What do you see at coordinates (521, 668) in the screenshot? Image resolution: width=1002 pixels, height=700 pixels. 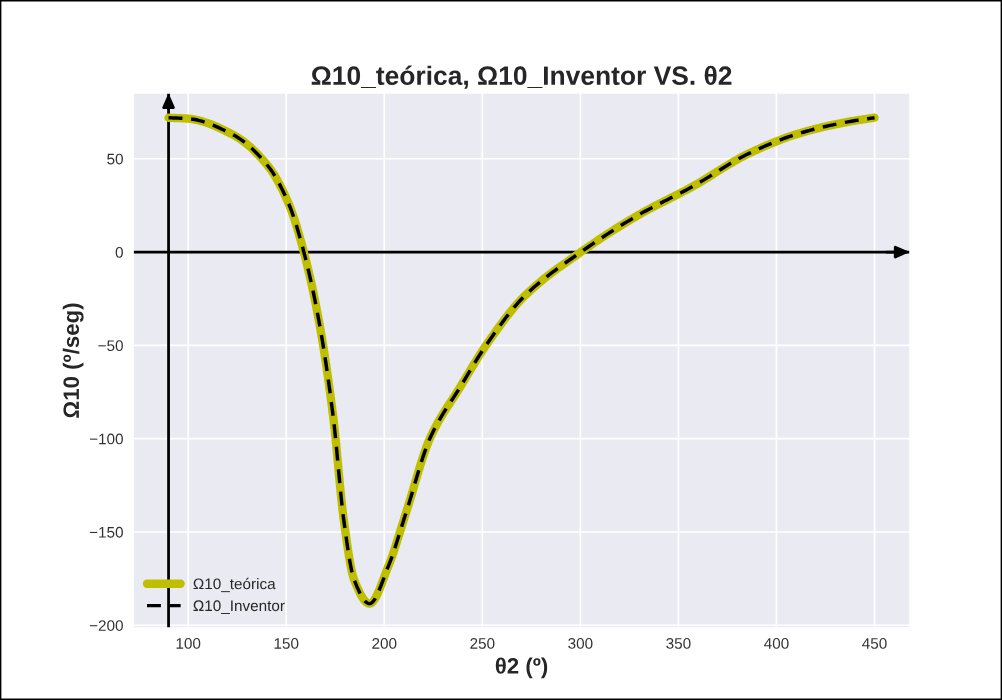 I see `x-axis-title: θ2 (º)` at bounding box center [521, 668].